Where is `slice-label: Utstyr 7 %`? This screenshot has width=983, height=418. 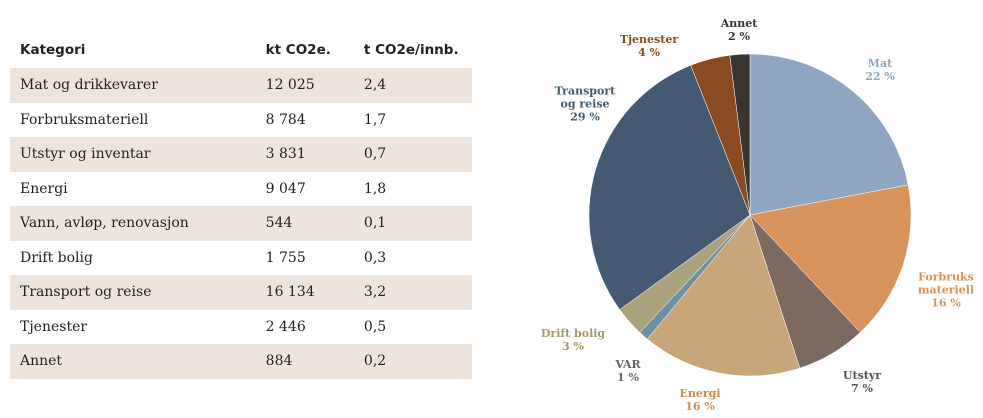 slice-label: Utstyr 7 % is located at coordinates (862, 382).